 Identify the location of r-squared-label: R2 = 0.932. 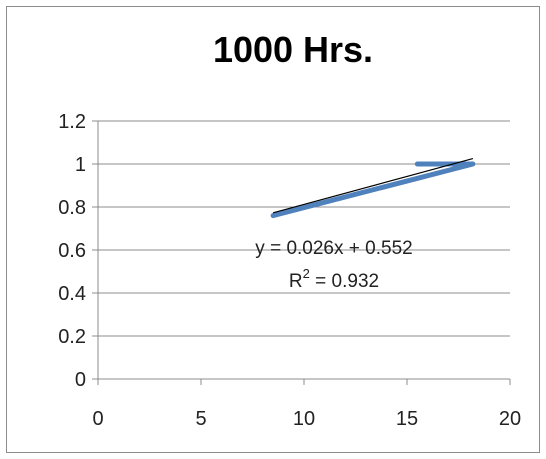
(334, 279).